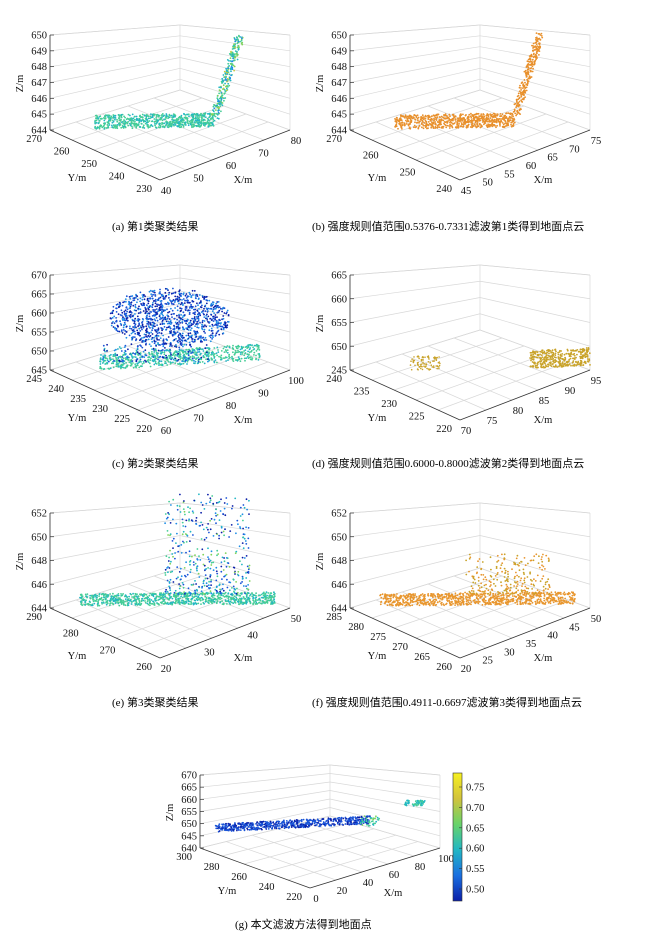 This screenshot has height=933, width=650. What do you see at coordinates (296, 381) in the screenshot?
I see `x-tick-label: 100` at bounding box center [296, 381].